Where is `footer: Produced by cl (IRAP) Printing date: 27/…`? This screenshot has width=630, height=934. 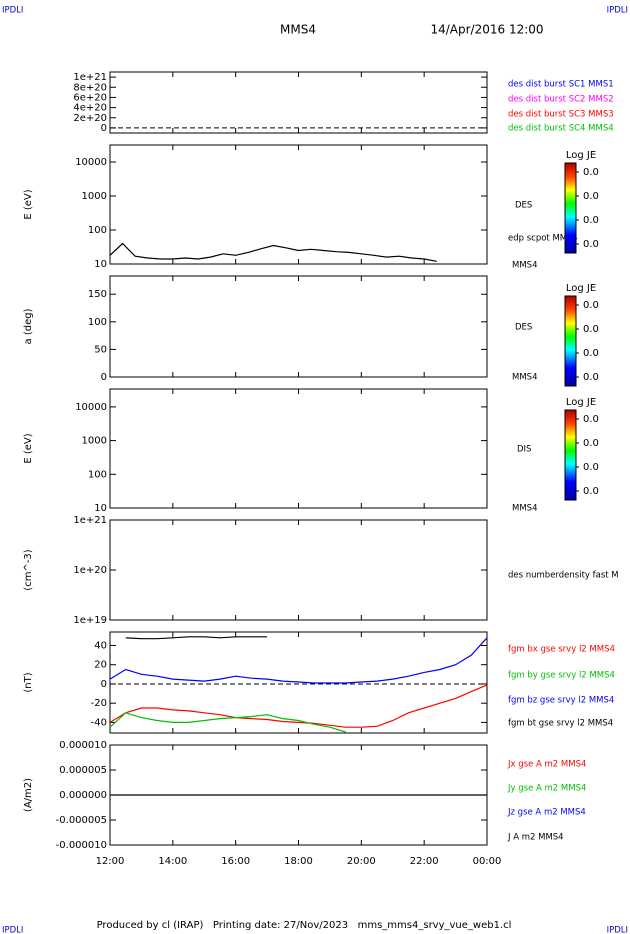
footer: Produced by cl (IRAP) Printing date: 27/… is located at coordinates (304, 925).